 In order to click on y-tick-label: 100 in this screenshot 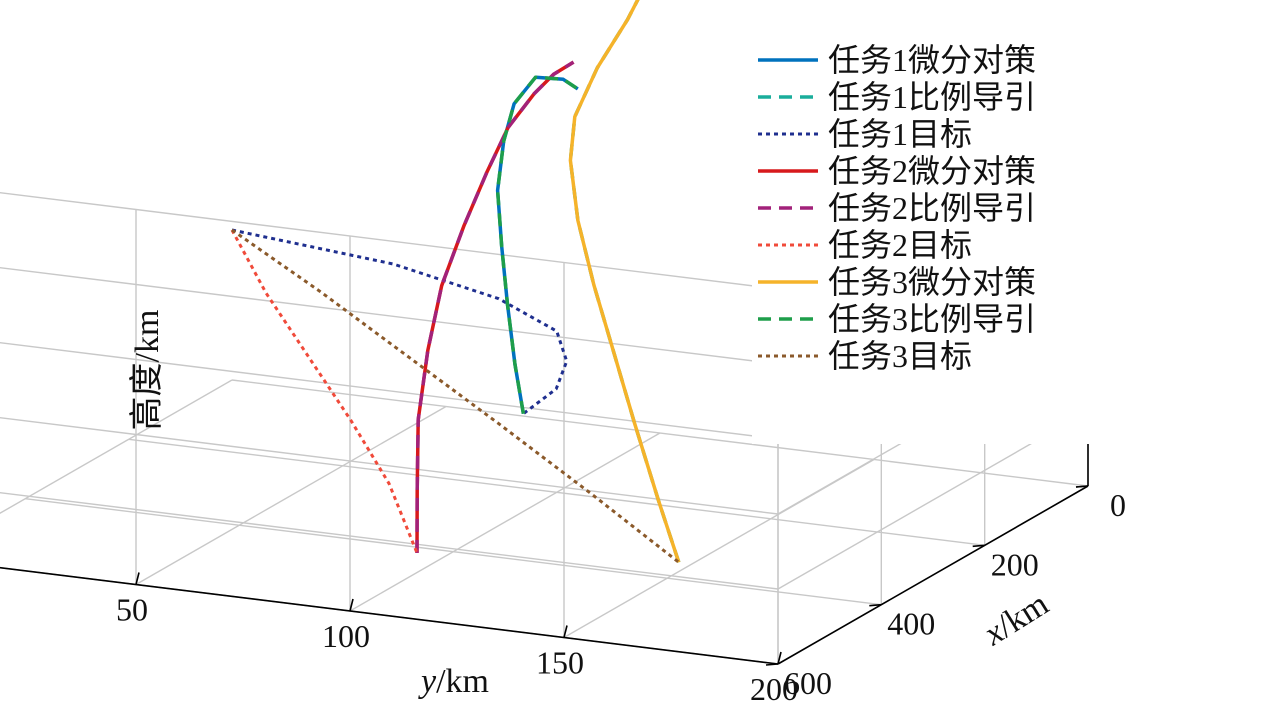, I will do `click(346, 636)`.